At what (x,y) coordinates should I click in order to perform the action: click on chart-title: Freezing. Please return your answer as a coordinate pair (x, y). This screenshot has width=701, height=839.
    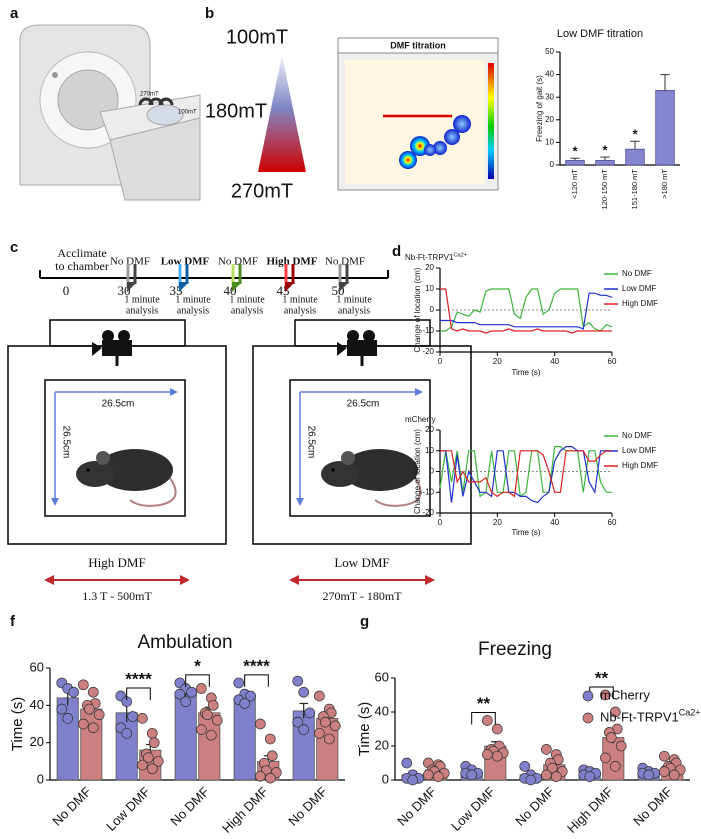
    Looking at the image, I should click on (515, 649).